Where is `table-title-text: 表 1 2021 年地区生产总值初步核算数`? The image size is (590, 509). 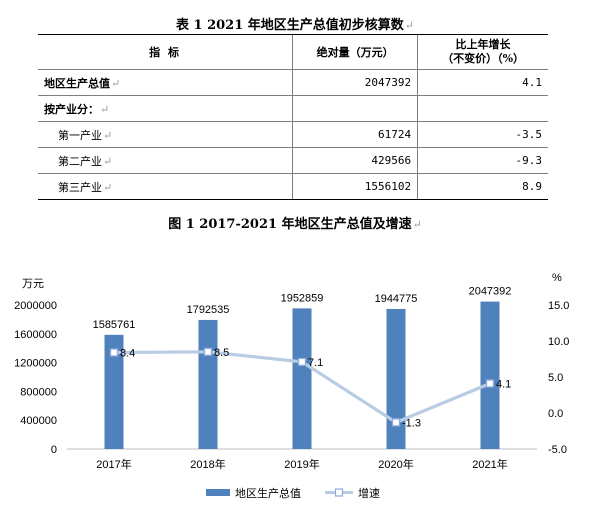 table-title-text: 表 1 2021 年地区生产总值初步核算数 is located at coordinates (289, 25).